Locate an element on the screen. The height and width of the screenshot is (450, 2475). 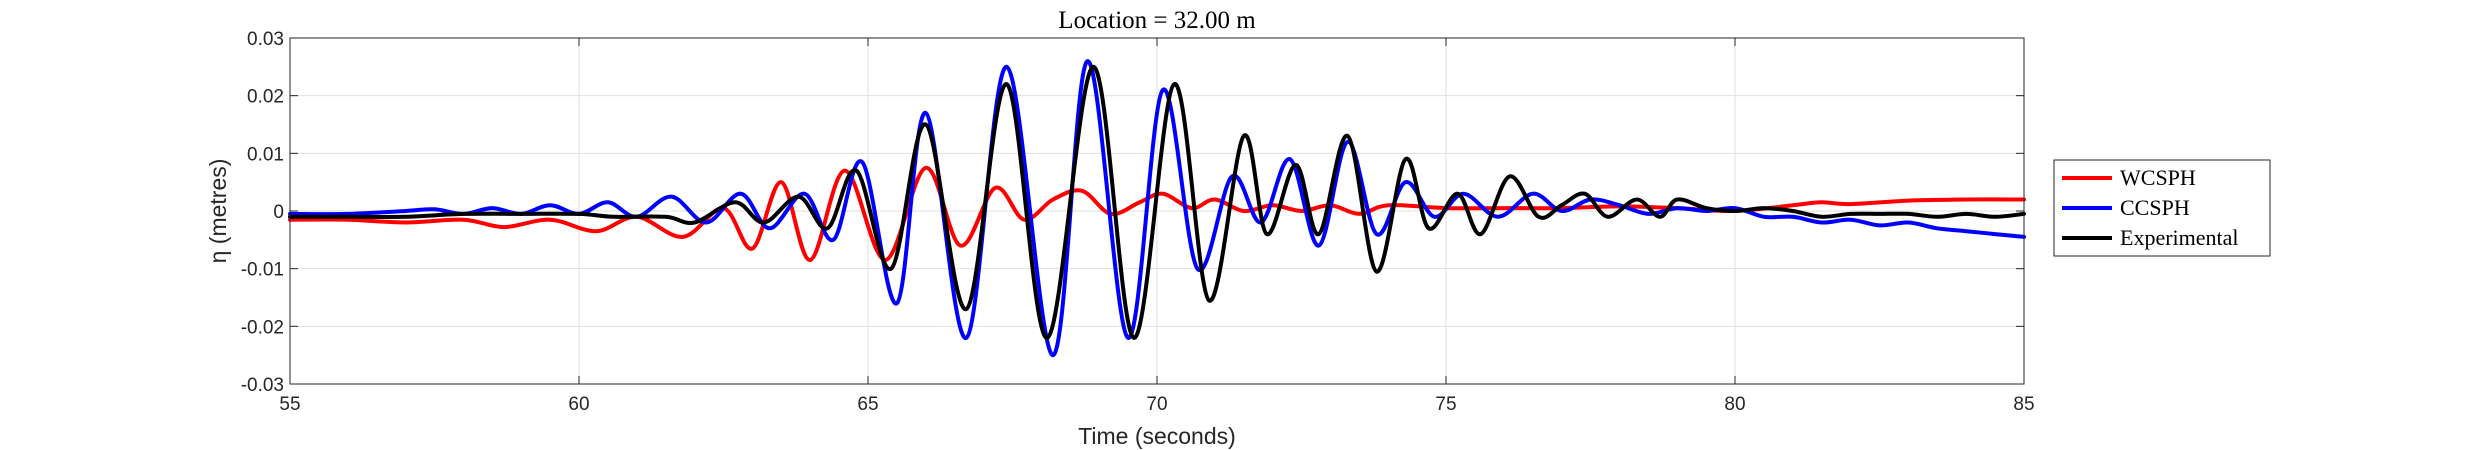
y-axis-label: η (metres) is located at coordinates (218, 211).